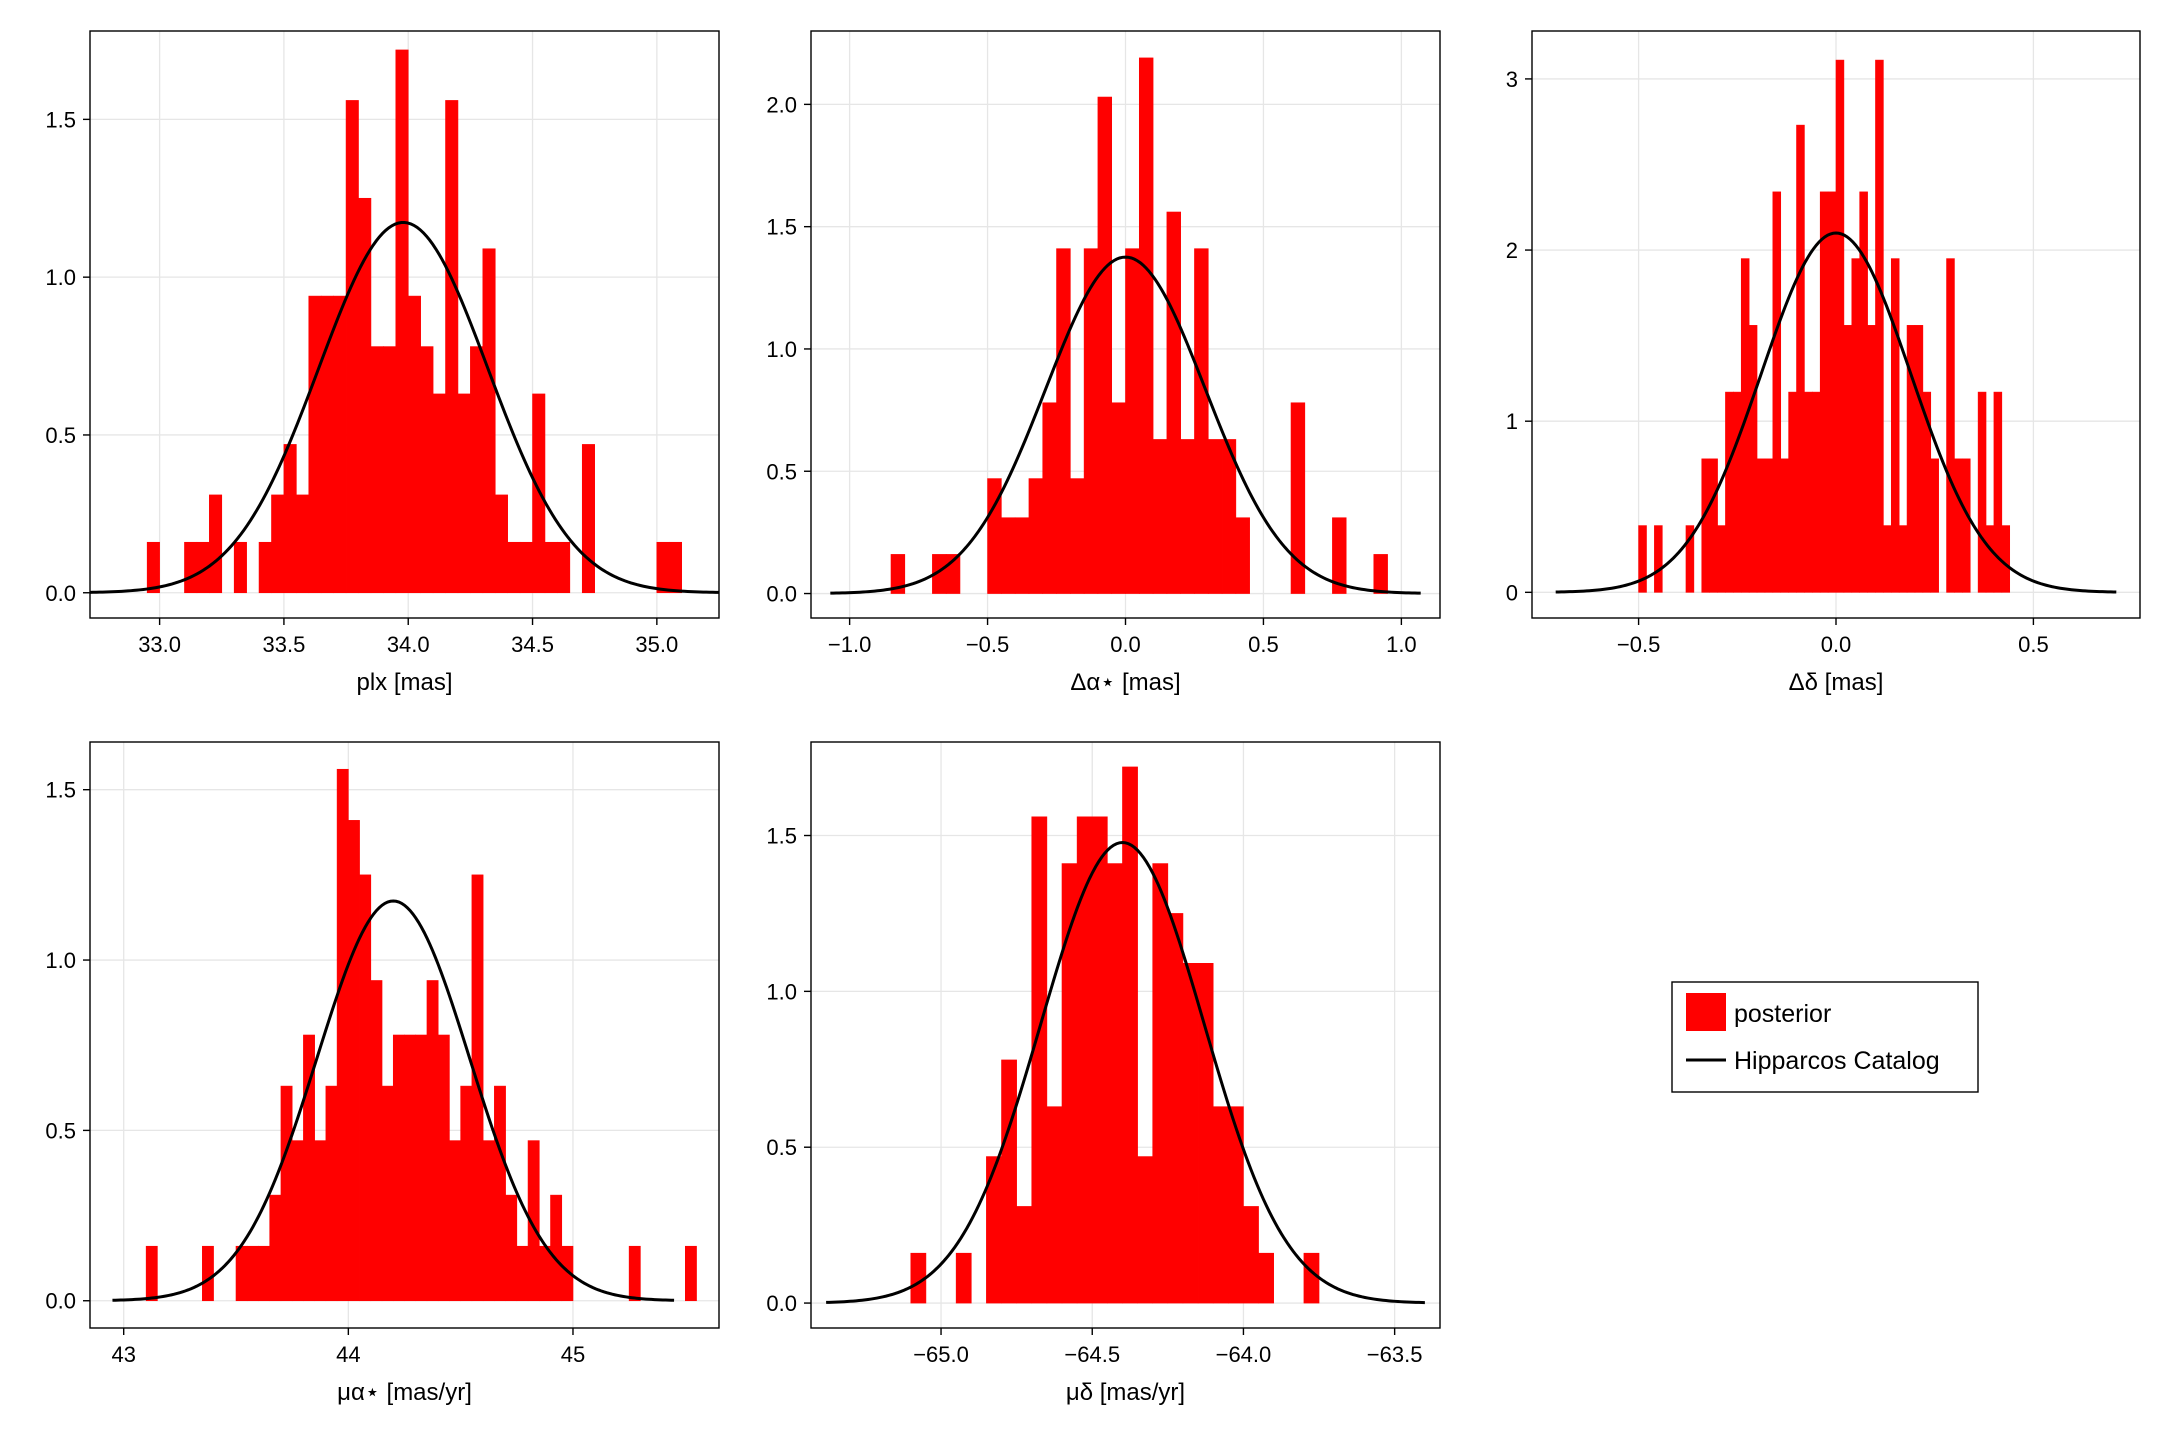 Image resolution: width=2160 pixels, height=1440 pixels. What do you see at coordinates (123, 1354) in the screenshot?
I see `x-tick-label: 43` at bounding box center [123, 1354].